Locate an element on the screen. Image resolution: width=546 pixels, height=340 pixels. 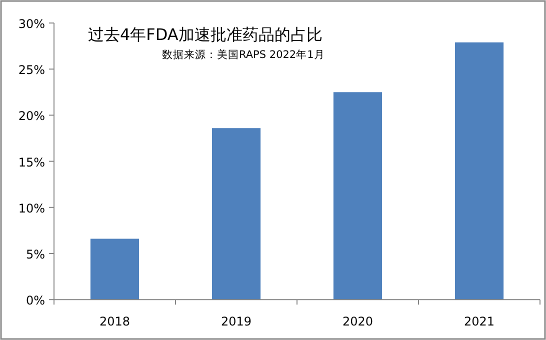
y-tick-label: 15% is located at coordinates (31, 162).